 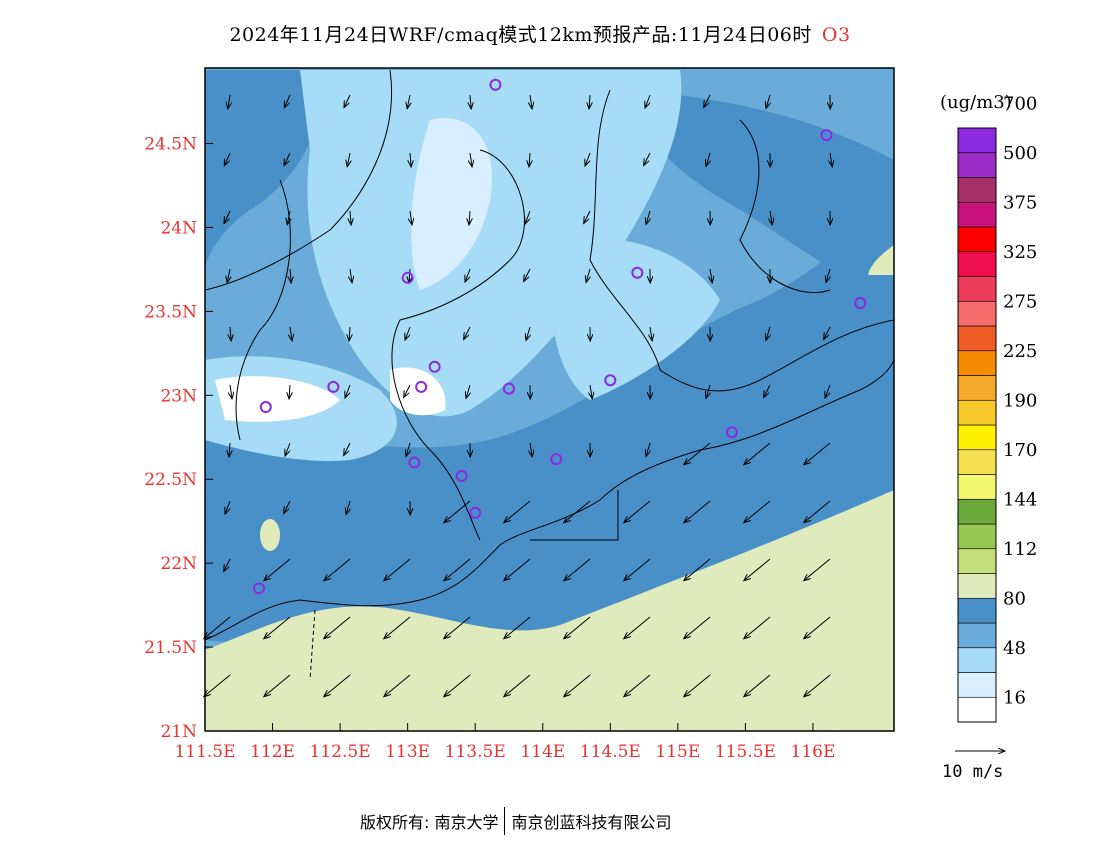 I want to click on colorbar-label: 500, so click(x=1020, y=153).